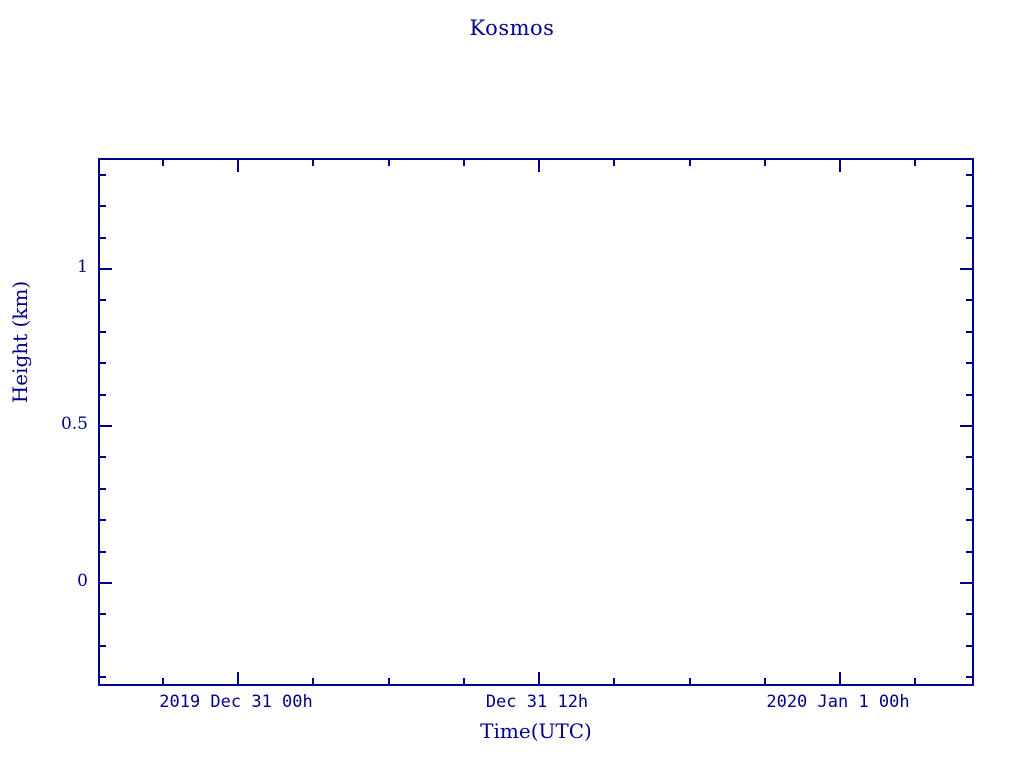 The width and height of the screenshot is (1024, 768). I want to click on y-tick-label: 0.5, so click(74, 424).